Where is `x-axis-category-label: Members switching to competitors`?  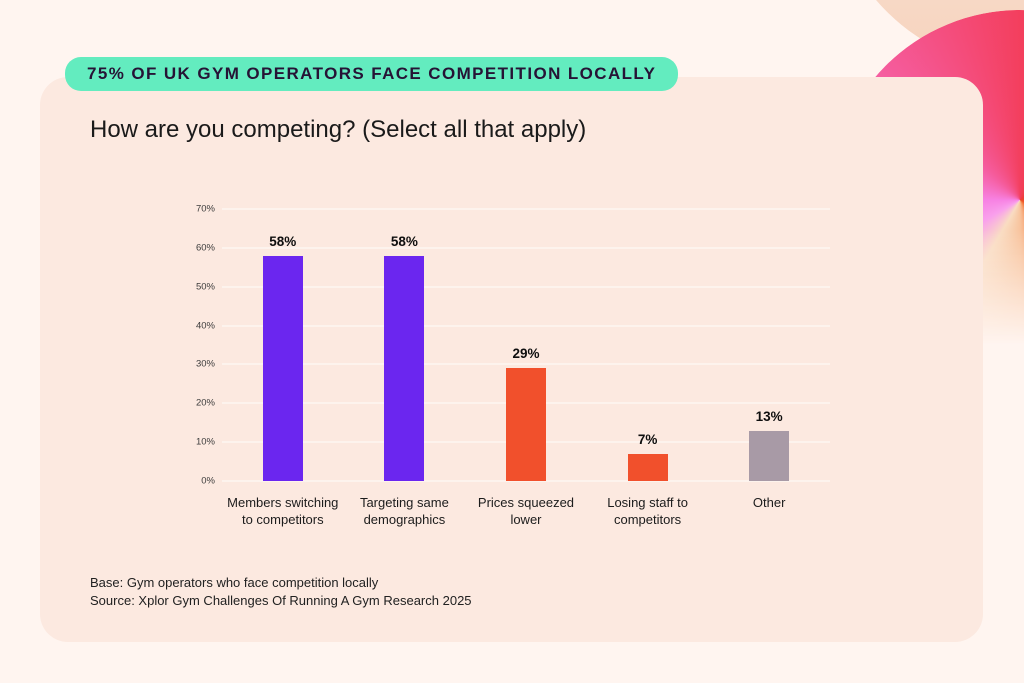
x-axis-category-label: Members switching to competitors is located at coordinates (283, 511).